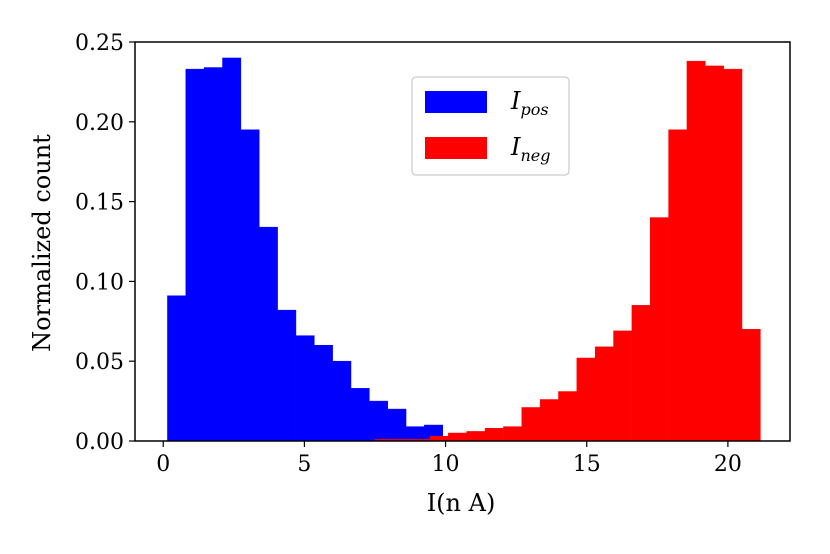  What do you see at coordinates (587, 464) in the screenshot?
I see `x-tick-label: 15` at bounding box center [587, 464].